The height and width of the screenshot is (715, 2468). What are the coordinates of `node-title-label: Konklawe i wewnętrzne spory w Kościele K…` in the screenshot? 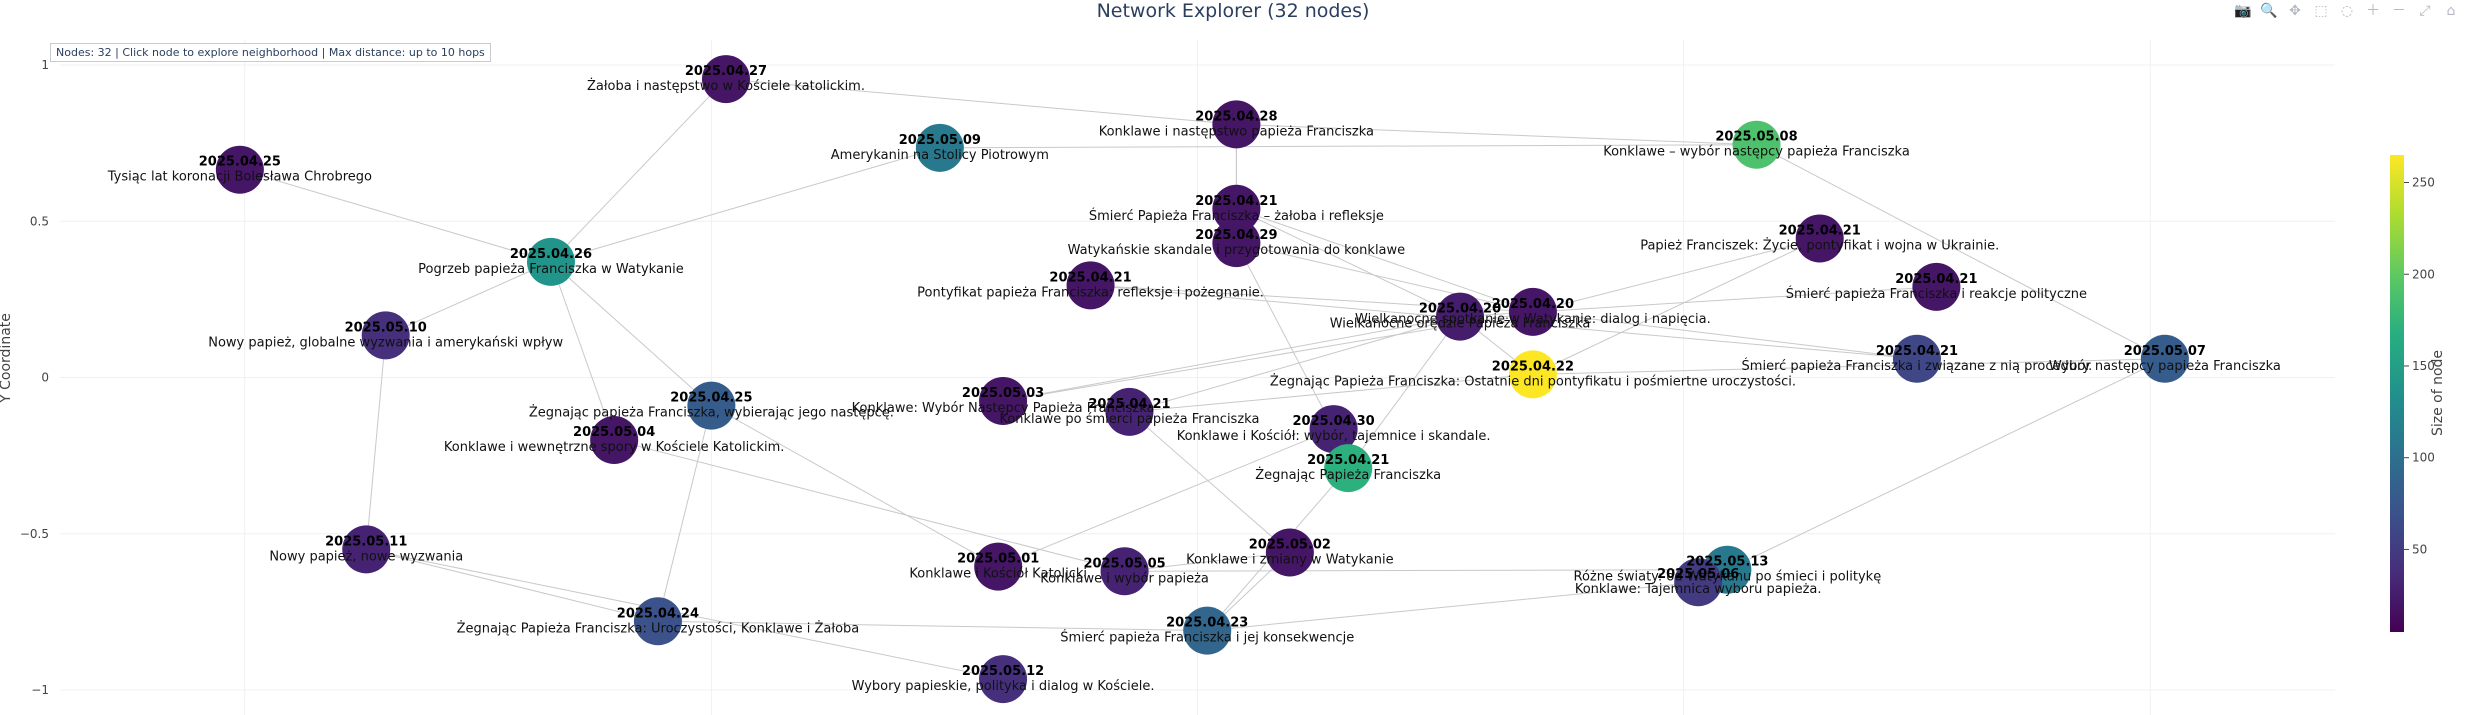 It's located at (614, 447).